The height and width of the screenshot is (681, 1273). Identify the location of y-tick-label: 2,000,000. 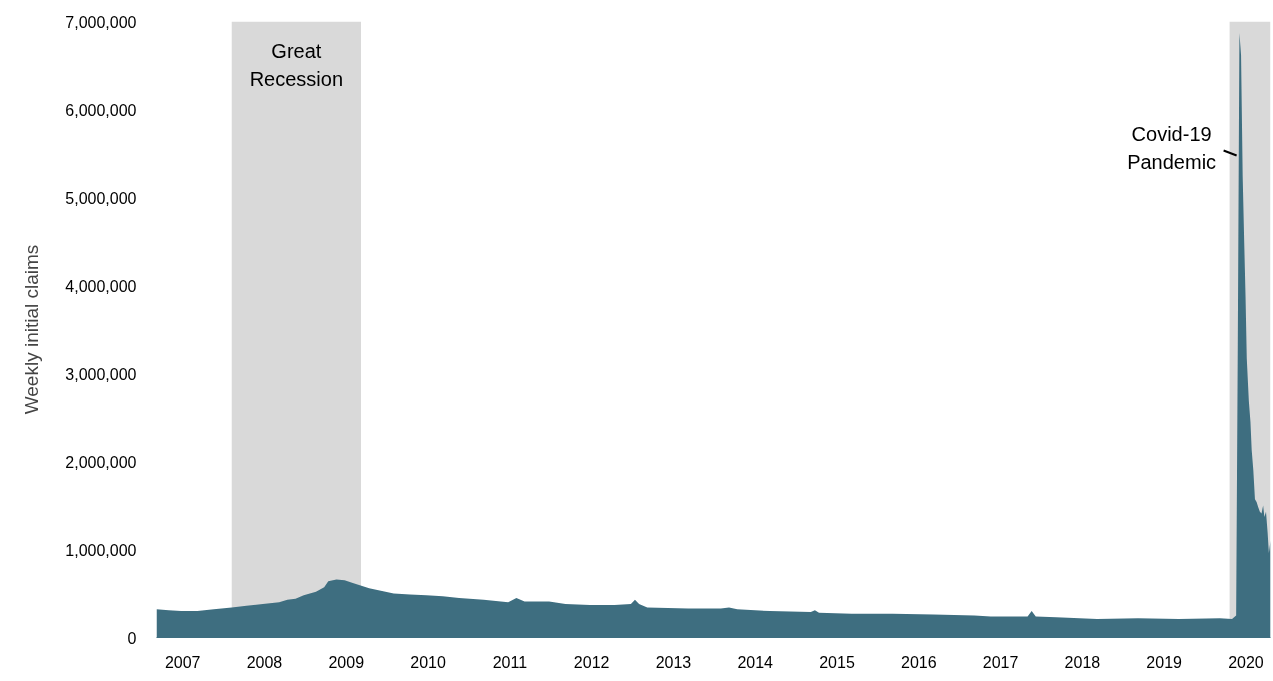
(101, 462).